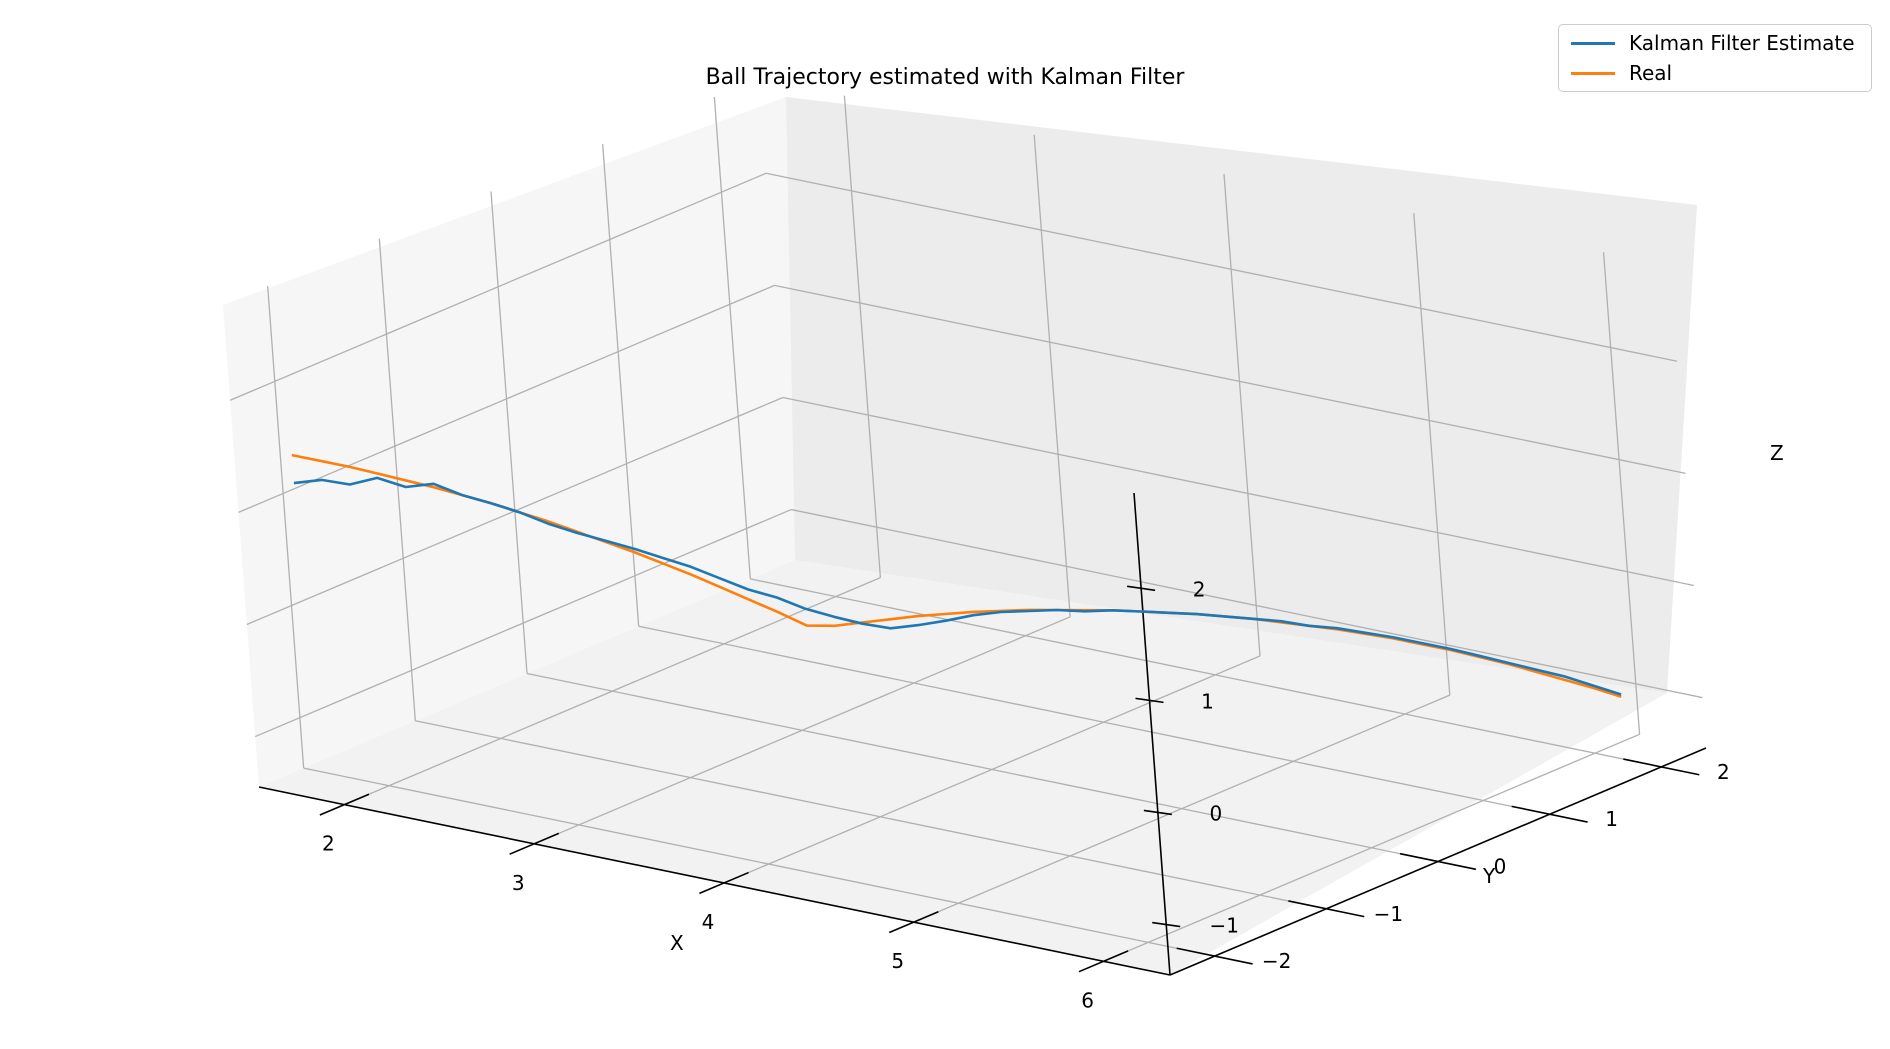 Image resolution: width=1890 pixels, height=1049 pixels. Describe the element at coordinates (677, 943) in the screenshot. I see `x-axis-label: X` at that location.